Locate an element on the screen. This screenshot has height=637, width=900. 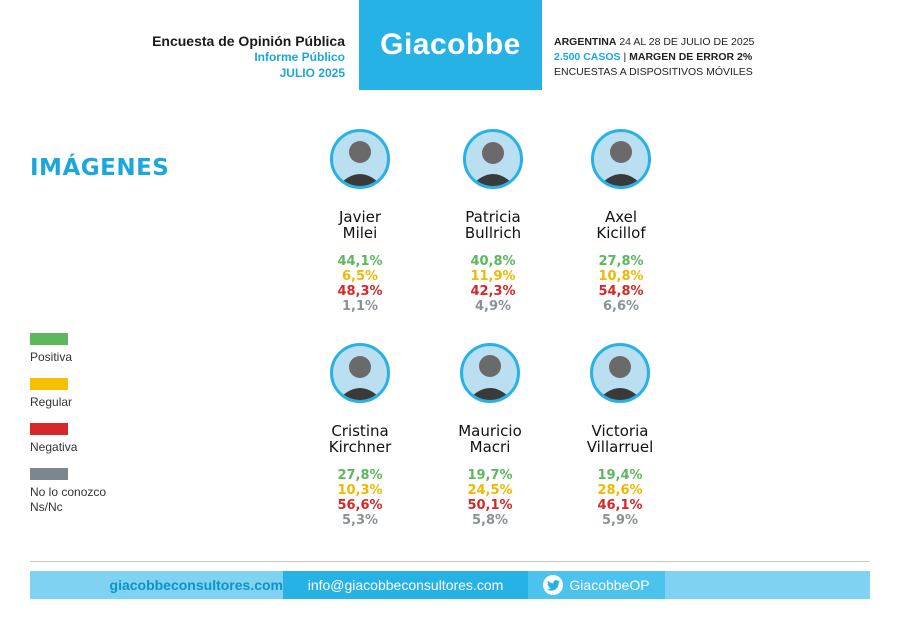
person-name: Axel Kicillof is located at coordinates (621, 225).